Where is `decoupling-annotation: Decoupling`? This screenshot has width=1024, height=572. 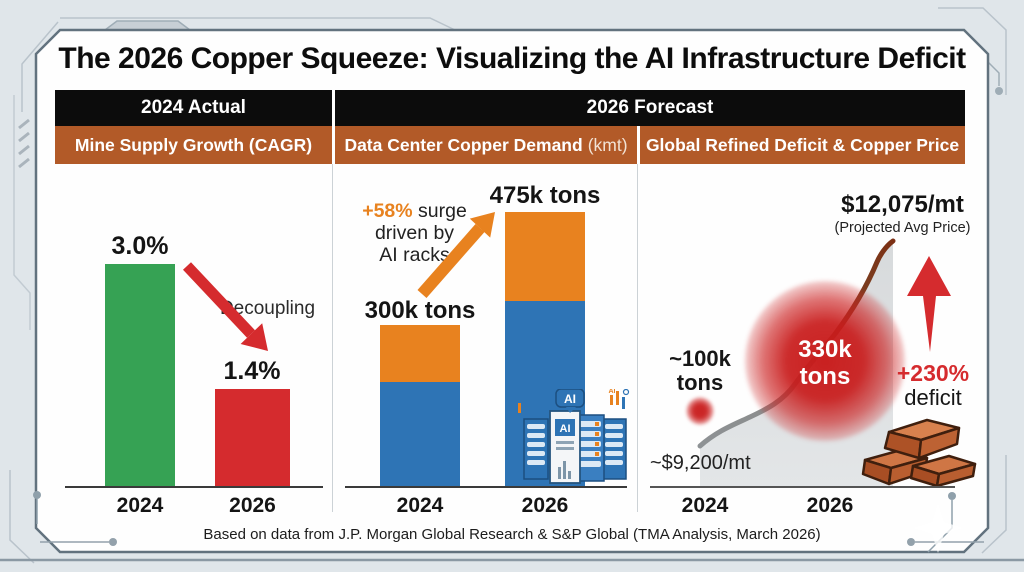
decoupling-annotation: Decoupling is located at coordinates (267, 308).